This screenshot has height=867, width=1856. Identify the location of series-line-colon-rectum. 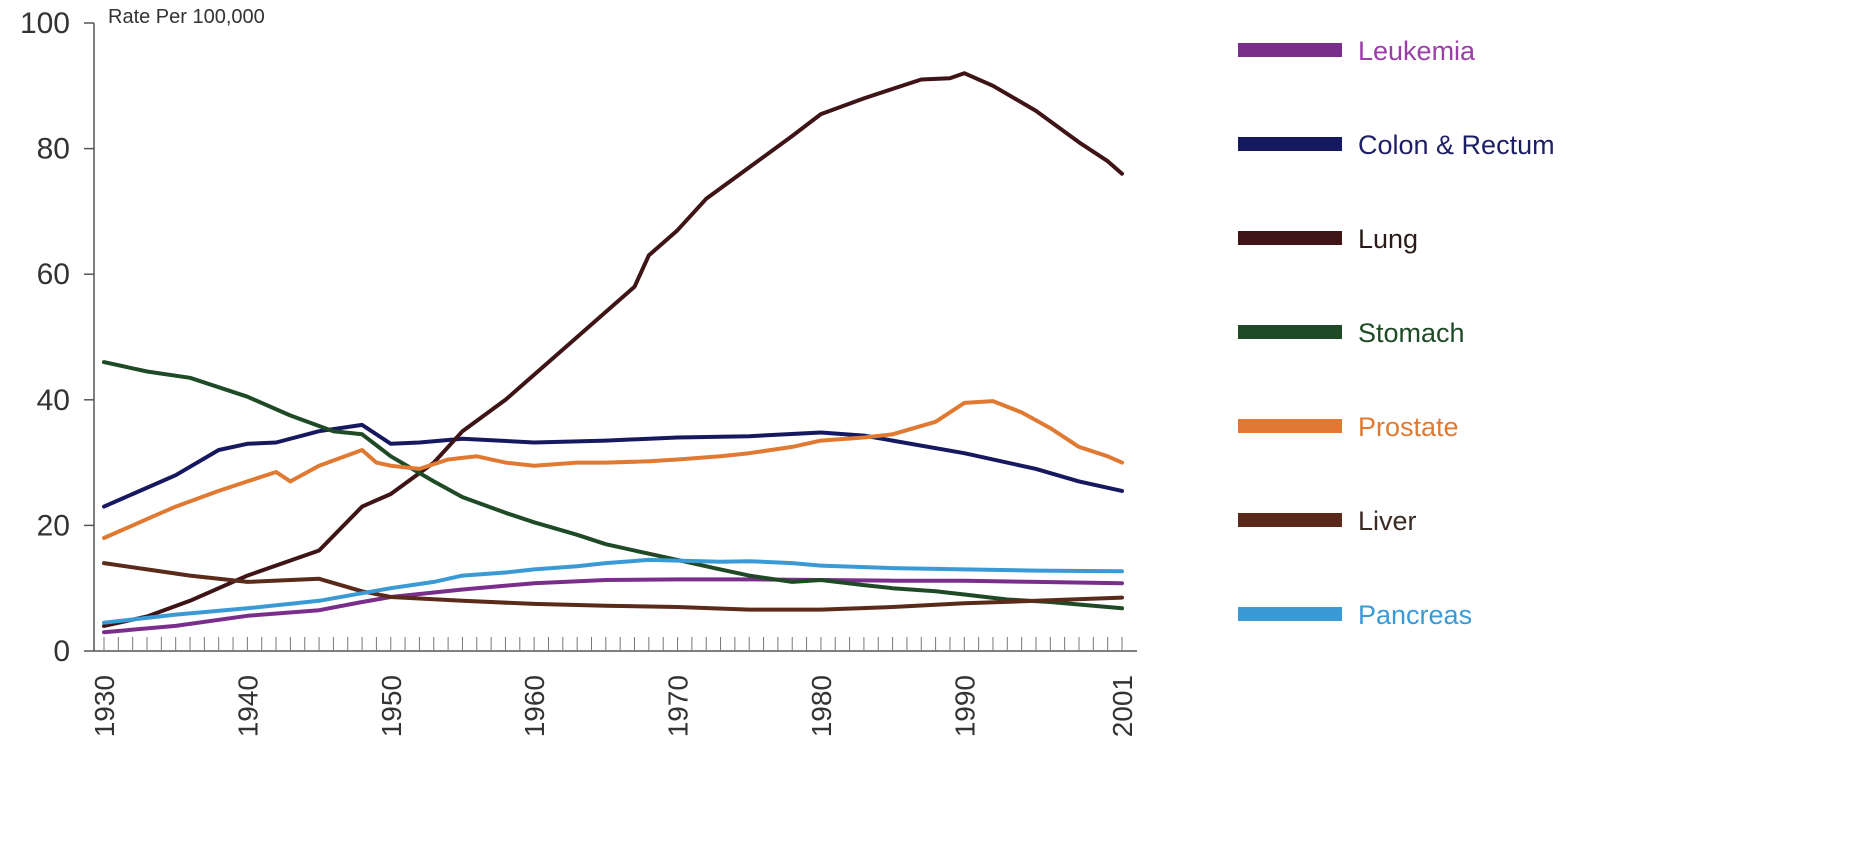
(613, 465).